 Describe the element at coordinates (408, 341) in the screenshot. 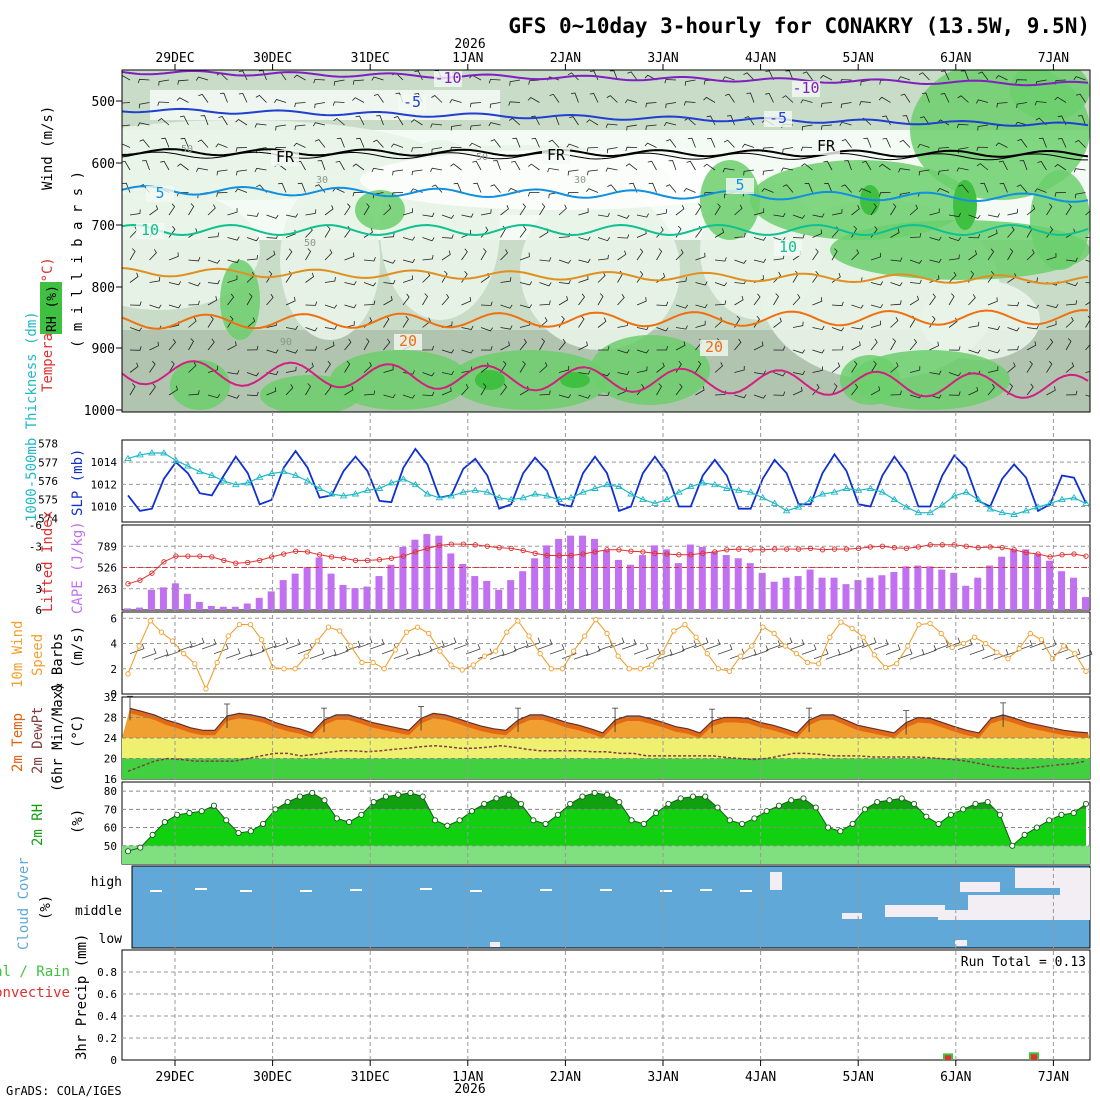

I see `contour-label: 20` at that location.